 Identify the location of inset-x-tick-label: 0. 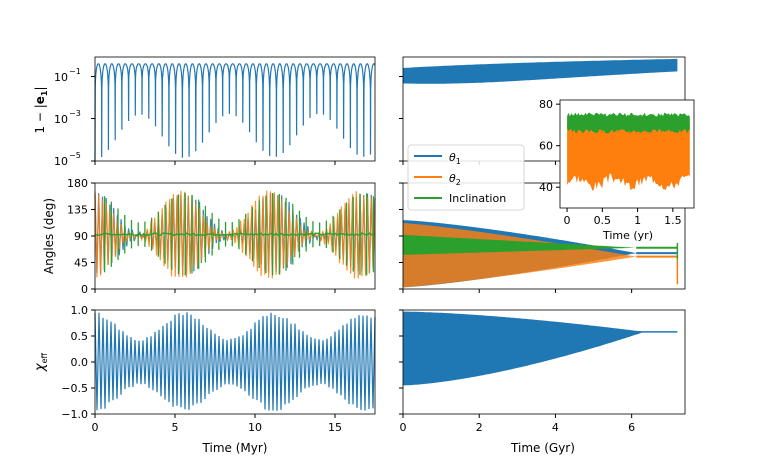
(567, 220).